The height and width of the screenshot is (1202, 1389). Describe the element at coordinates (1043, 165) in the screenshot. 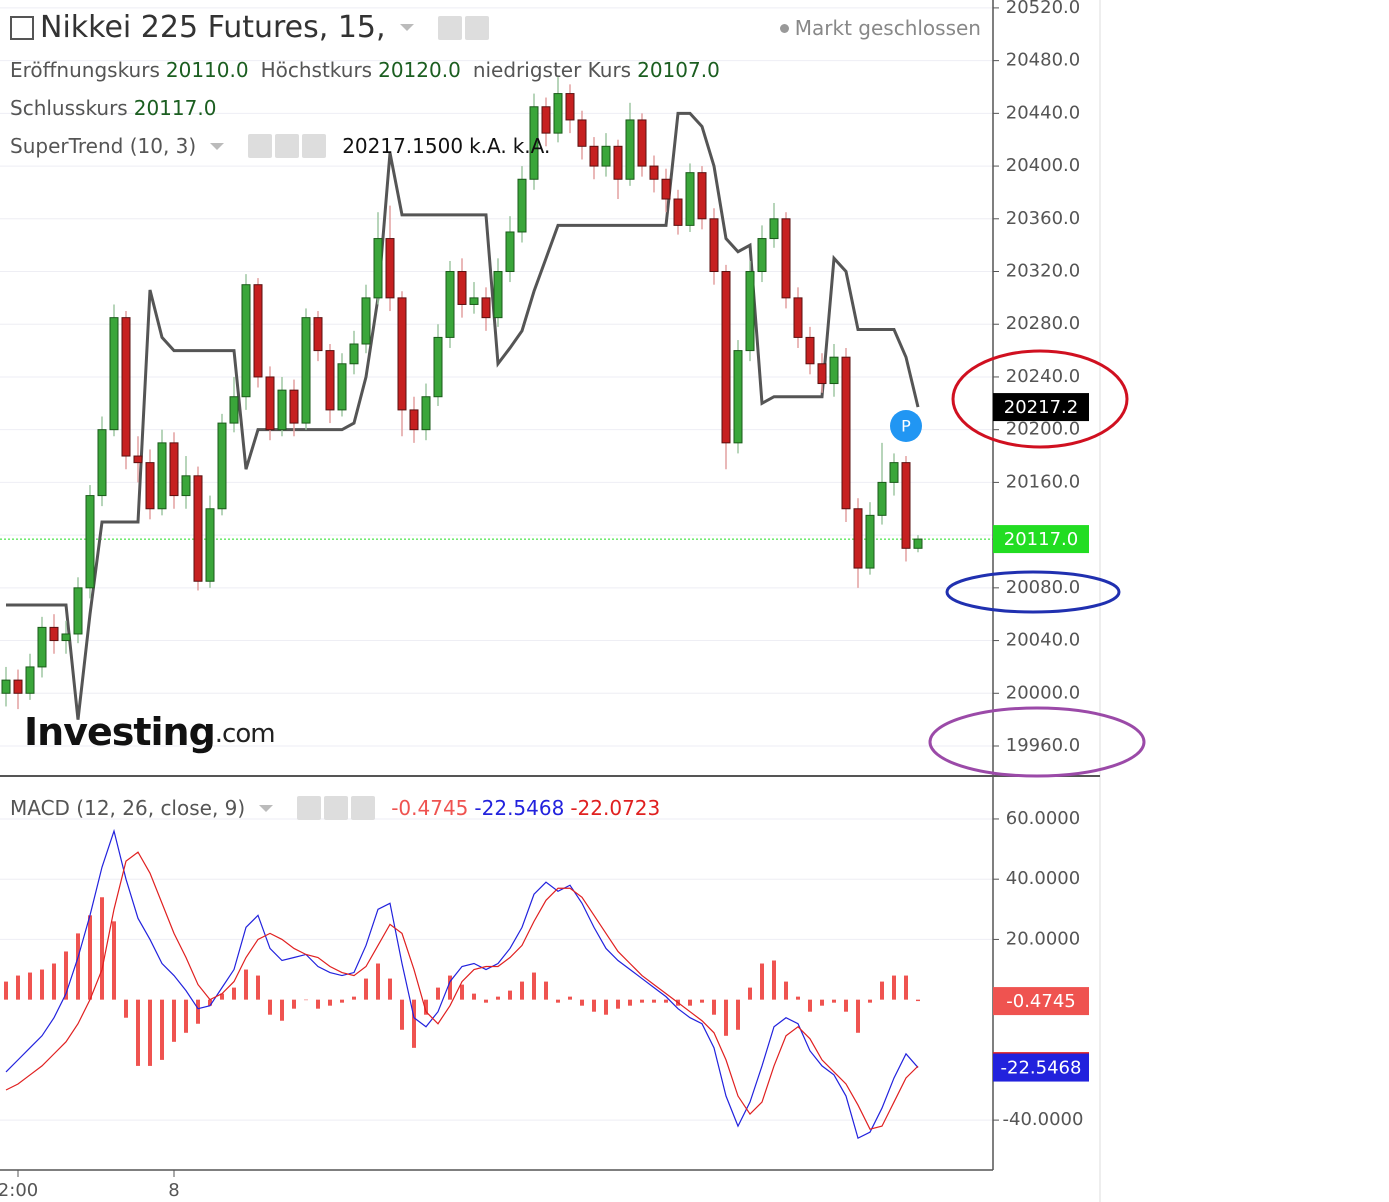

I see `y-tick-label: 20400.0` at that location.